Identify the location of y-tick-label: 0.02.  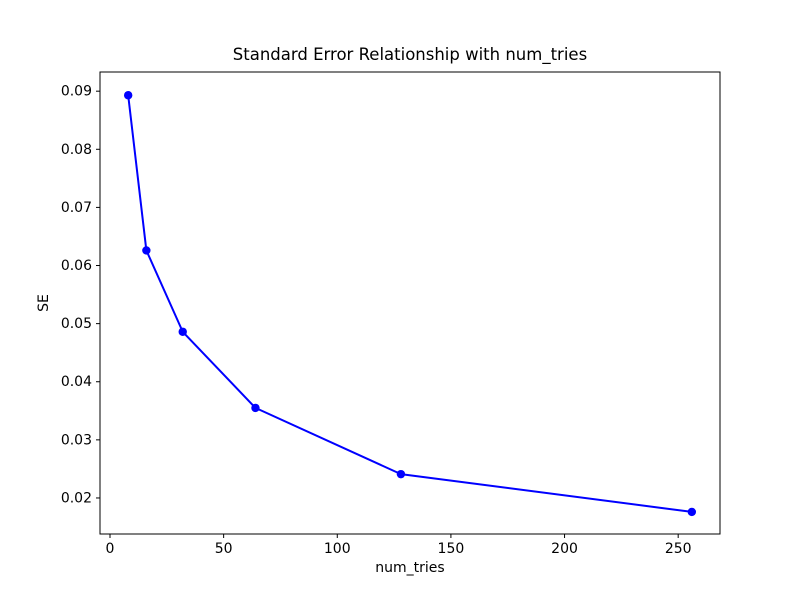
(76, 498).